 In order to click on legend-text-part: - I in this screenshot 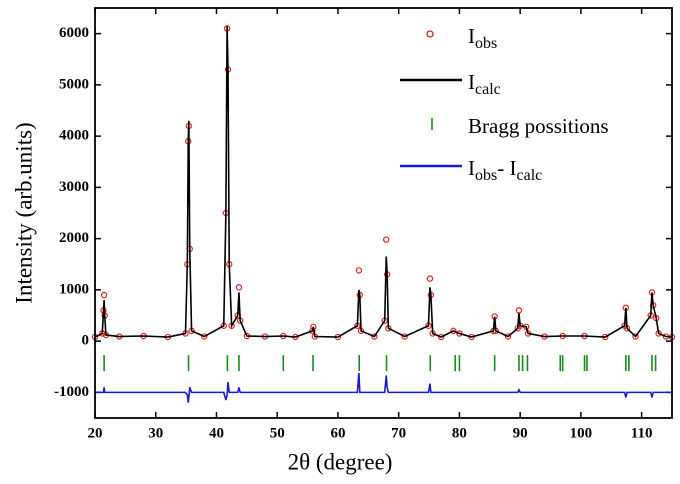, I will do `click(506, 168)`.